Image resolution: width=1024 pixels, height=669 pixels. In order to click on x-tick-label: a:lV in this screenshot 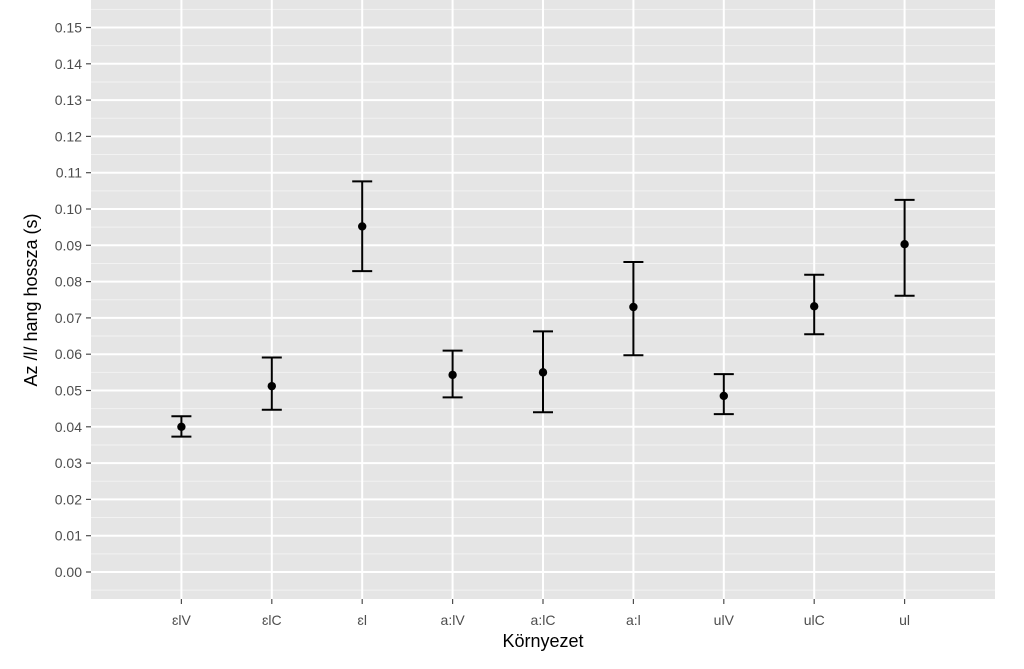, I will do `click(453, 620)`.